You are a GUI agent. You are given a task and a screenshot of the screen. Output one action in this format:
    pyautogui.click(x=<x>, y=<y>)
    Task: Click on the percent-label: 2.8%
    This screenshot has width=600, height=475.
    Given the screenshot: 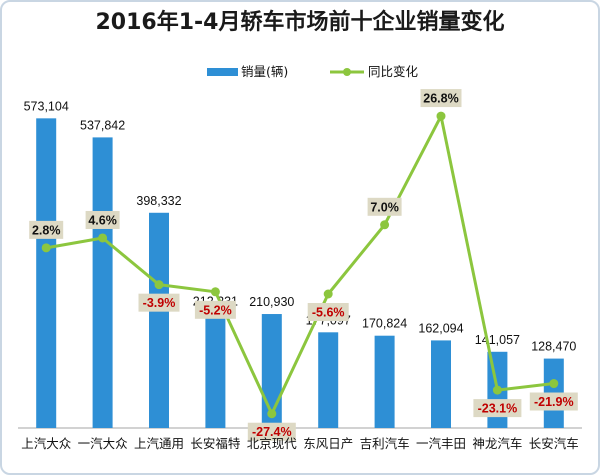 What is the action you would take?
    pyautogui.click(x=46, y=230)
    